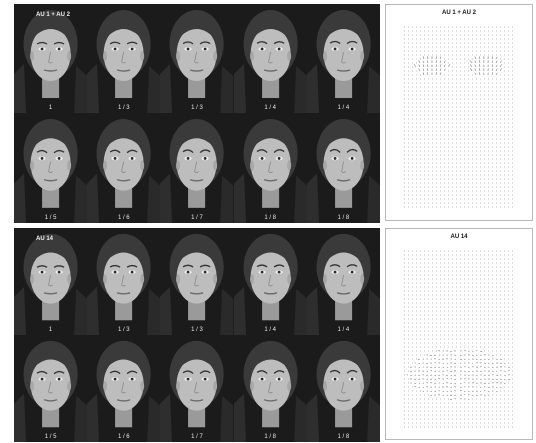  I want to click on top-panel-title: AU 1 + AU 2, so click(53, 15).